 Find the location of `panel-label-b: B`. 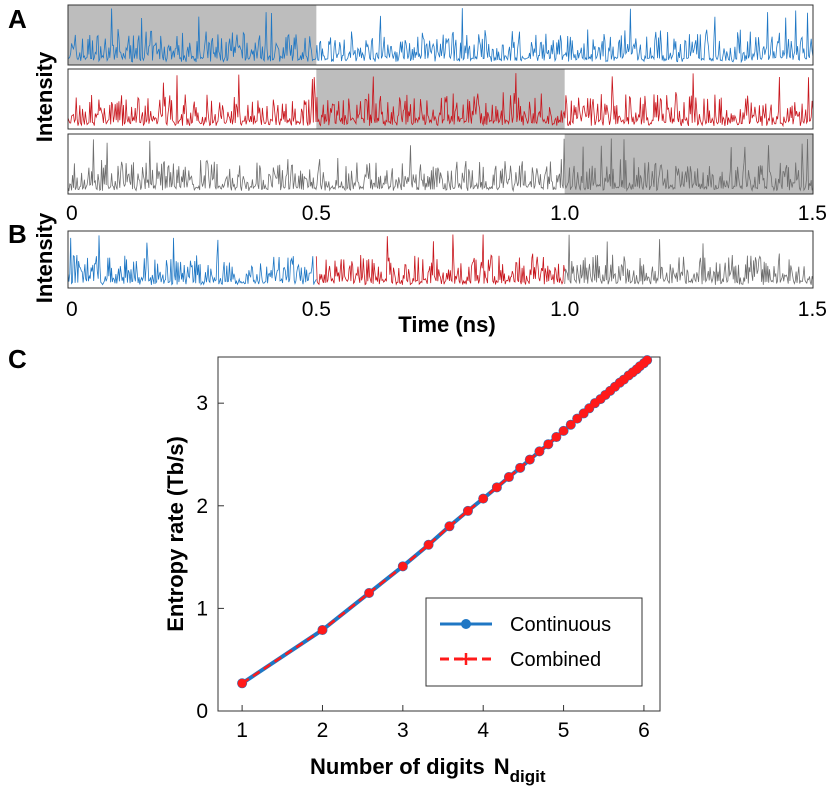

panel-label-b: B is located at coordinates (17, 234).